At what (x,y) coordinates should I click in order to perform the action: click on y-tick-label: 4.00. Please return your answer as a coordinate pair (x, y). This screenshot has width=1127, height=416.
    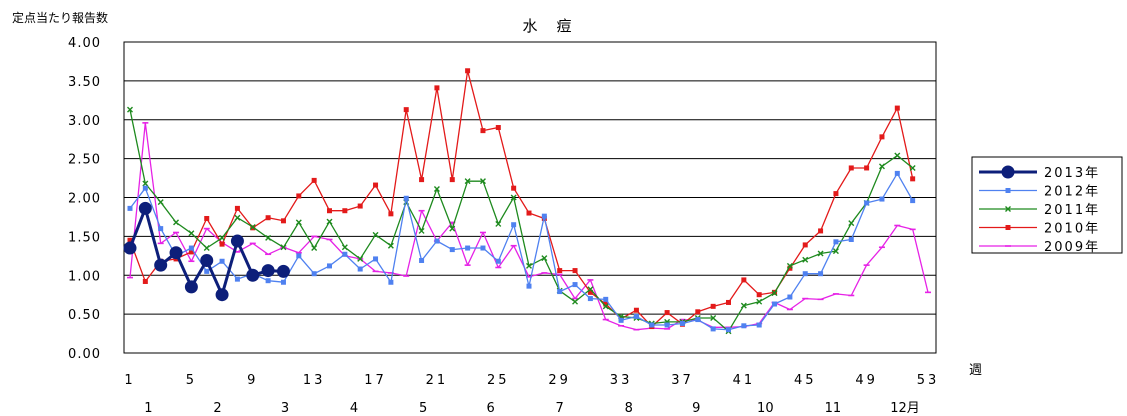
    Looking at the image, I should click on (84, 43).